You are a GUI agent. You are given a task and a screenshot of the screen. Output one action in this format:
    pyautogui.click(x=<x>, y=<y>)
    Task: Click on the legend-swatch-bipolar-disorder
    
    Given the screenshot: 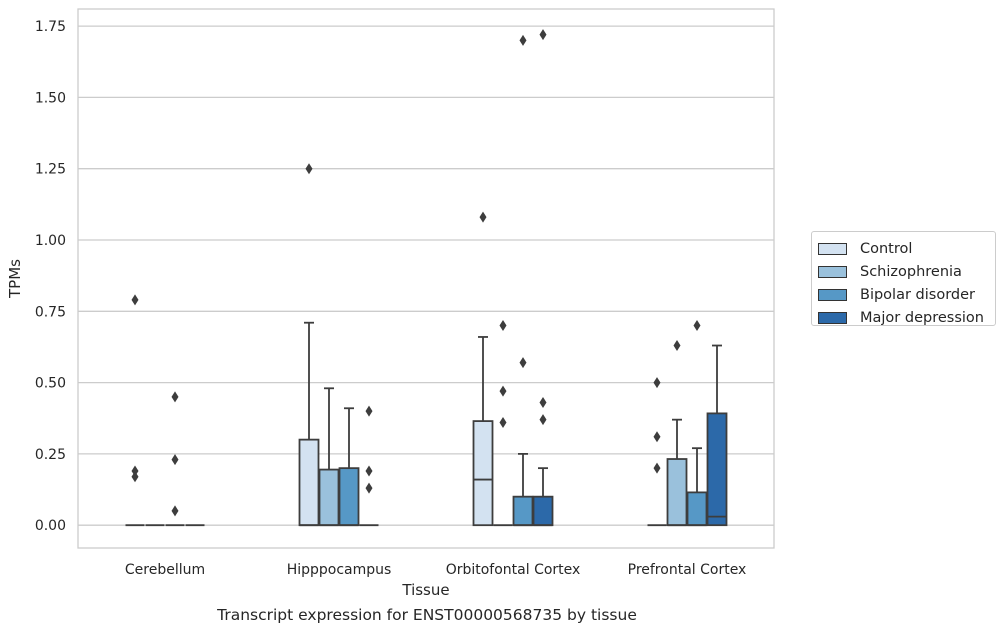 What is the action you would take?
    pyautogui.click(x=832, y=294)
    